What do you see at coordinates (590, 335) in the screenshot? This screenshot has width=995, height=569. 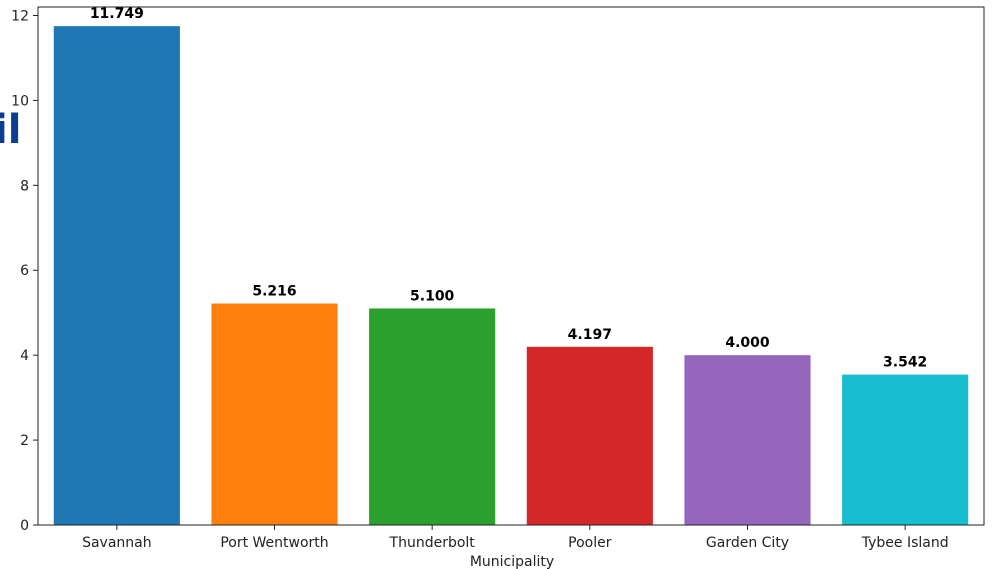 I see `bar-value-label: 4.197` at bounding box center [590, 335].